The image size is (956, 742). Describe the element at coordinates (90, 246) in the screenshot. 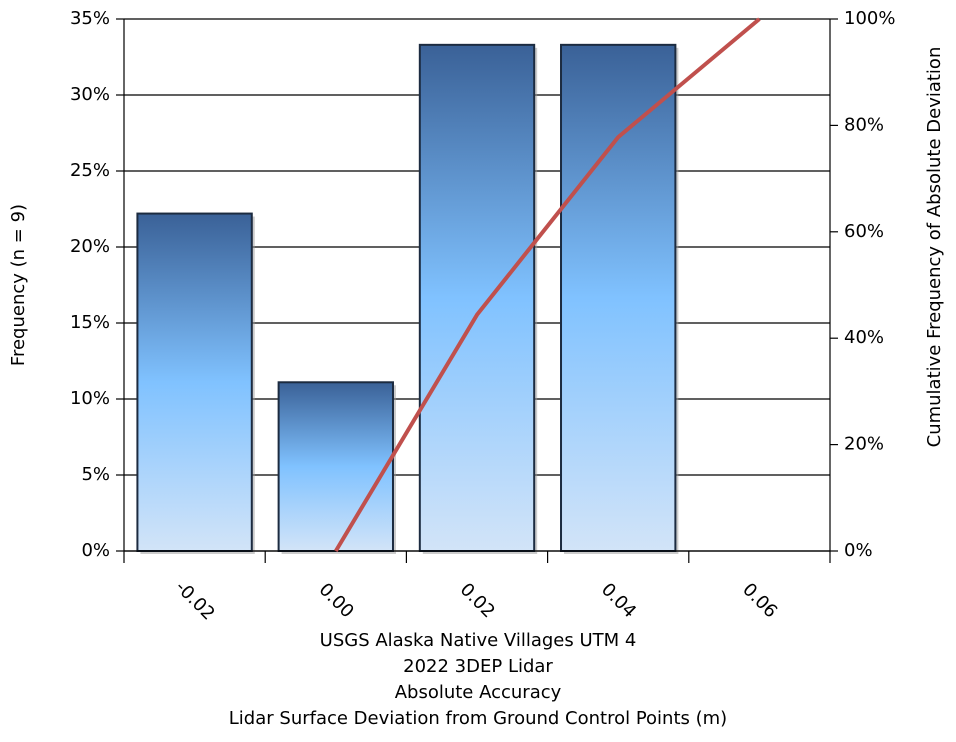

I see `y-tick-label: 20%` at that location.